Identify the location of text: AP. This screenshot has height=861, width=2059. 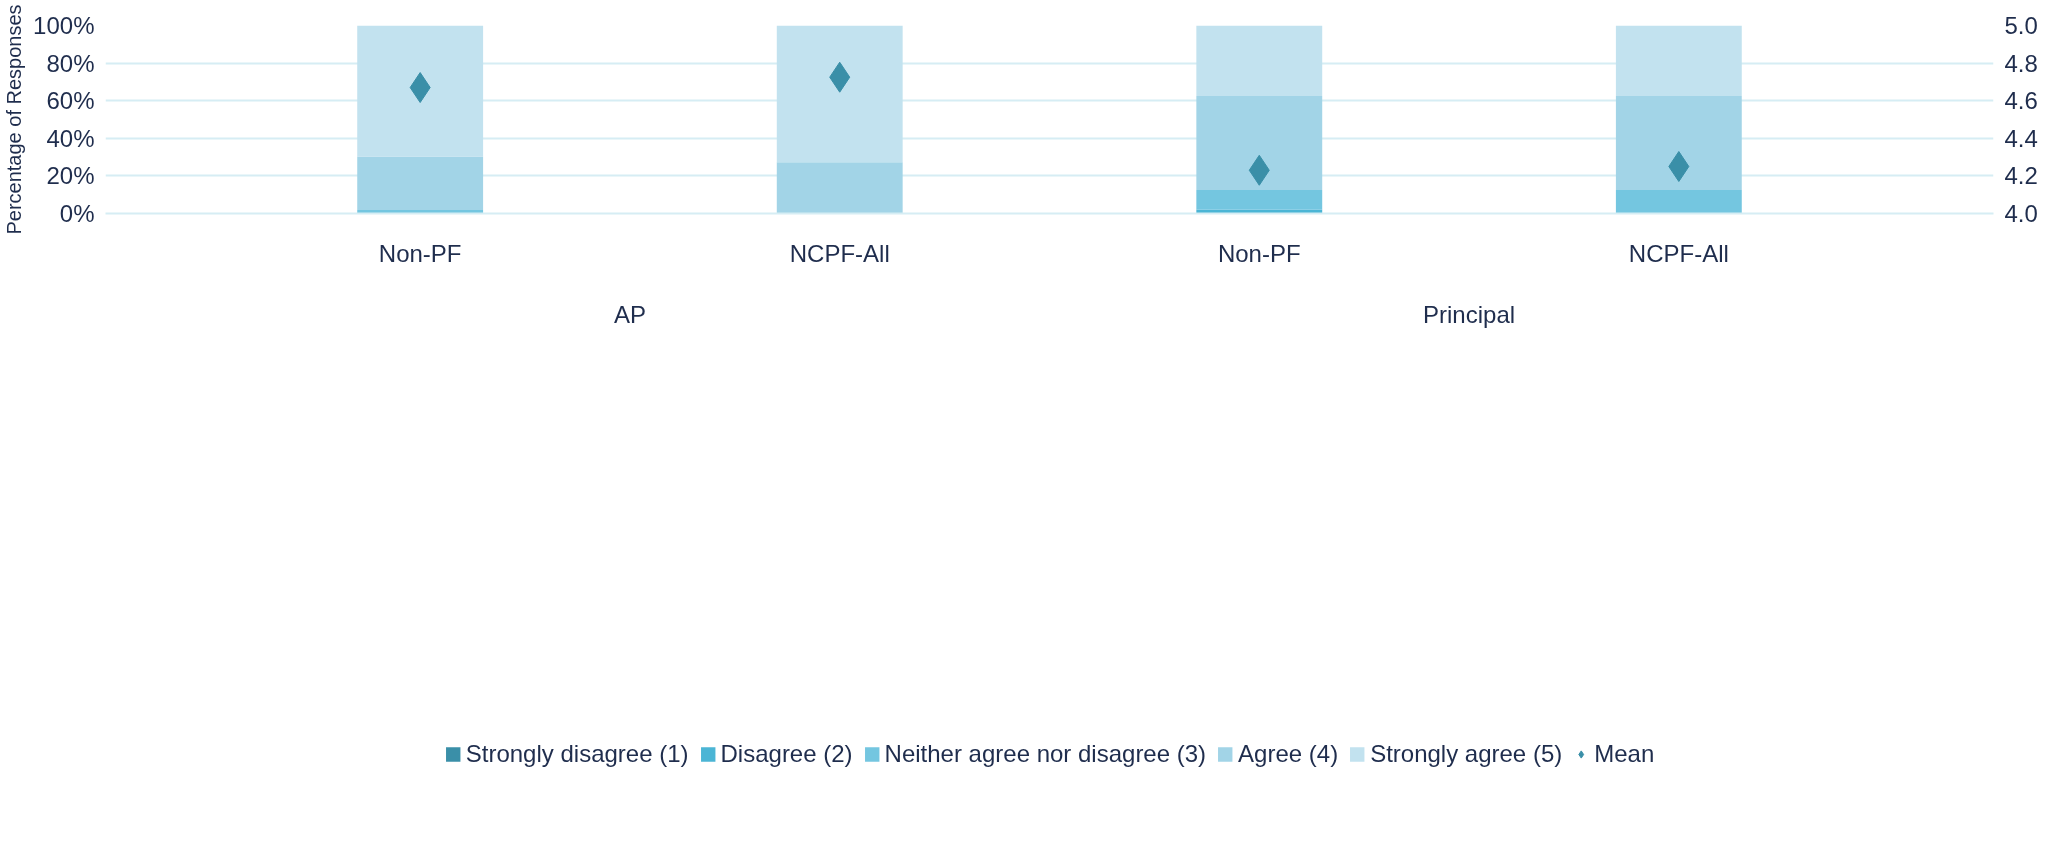
(629, 314).